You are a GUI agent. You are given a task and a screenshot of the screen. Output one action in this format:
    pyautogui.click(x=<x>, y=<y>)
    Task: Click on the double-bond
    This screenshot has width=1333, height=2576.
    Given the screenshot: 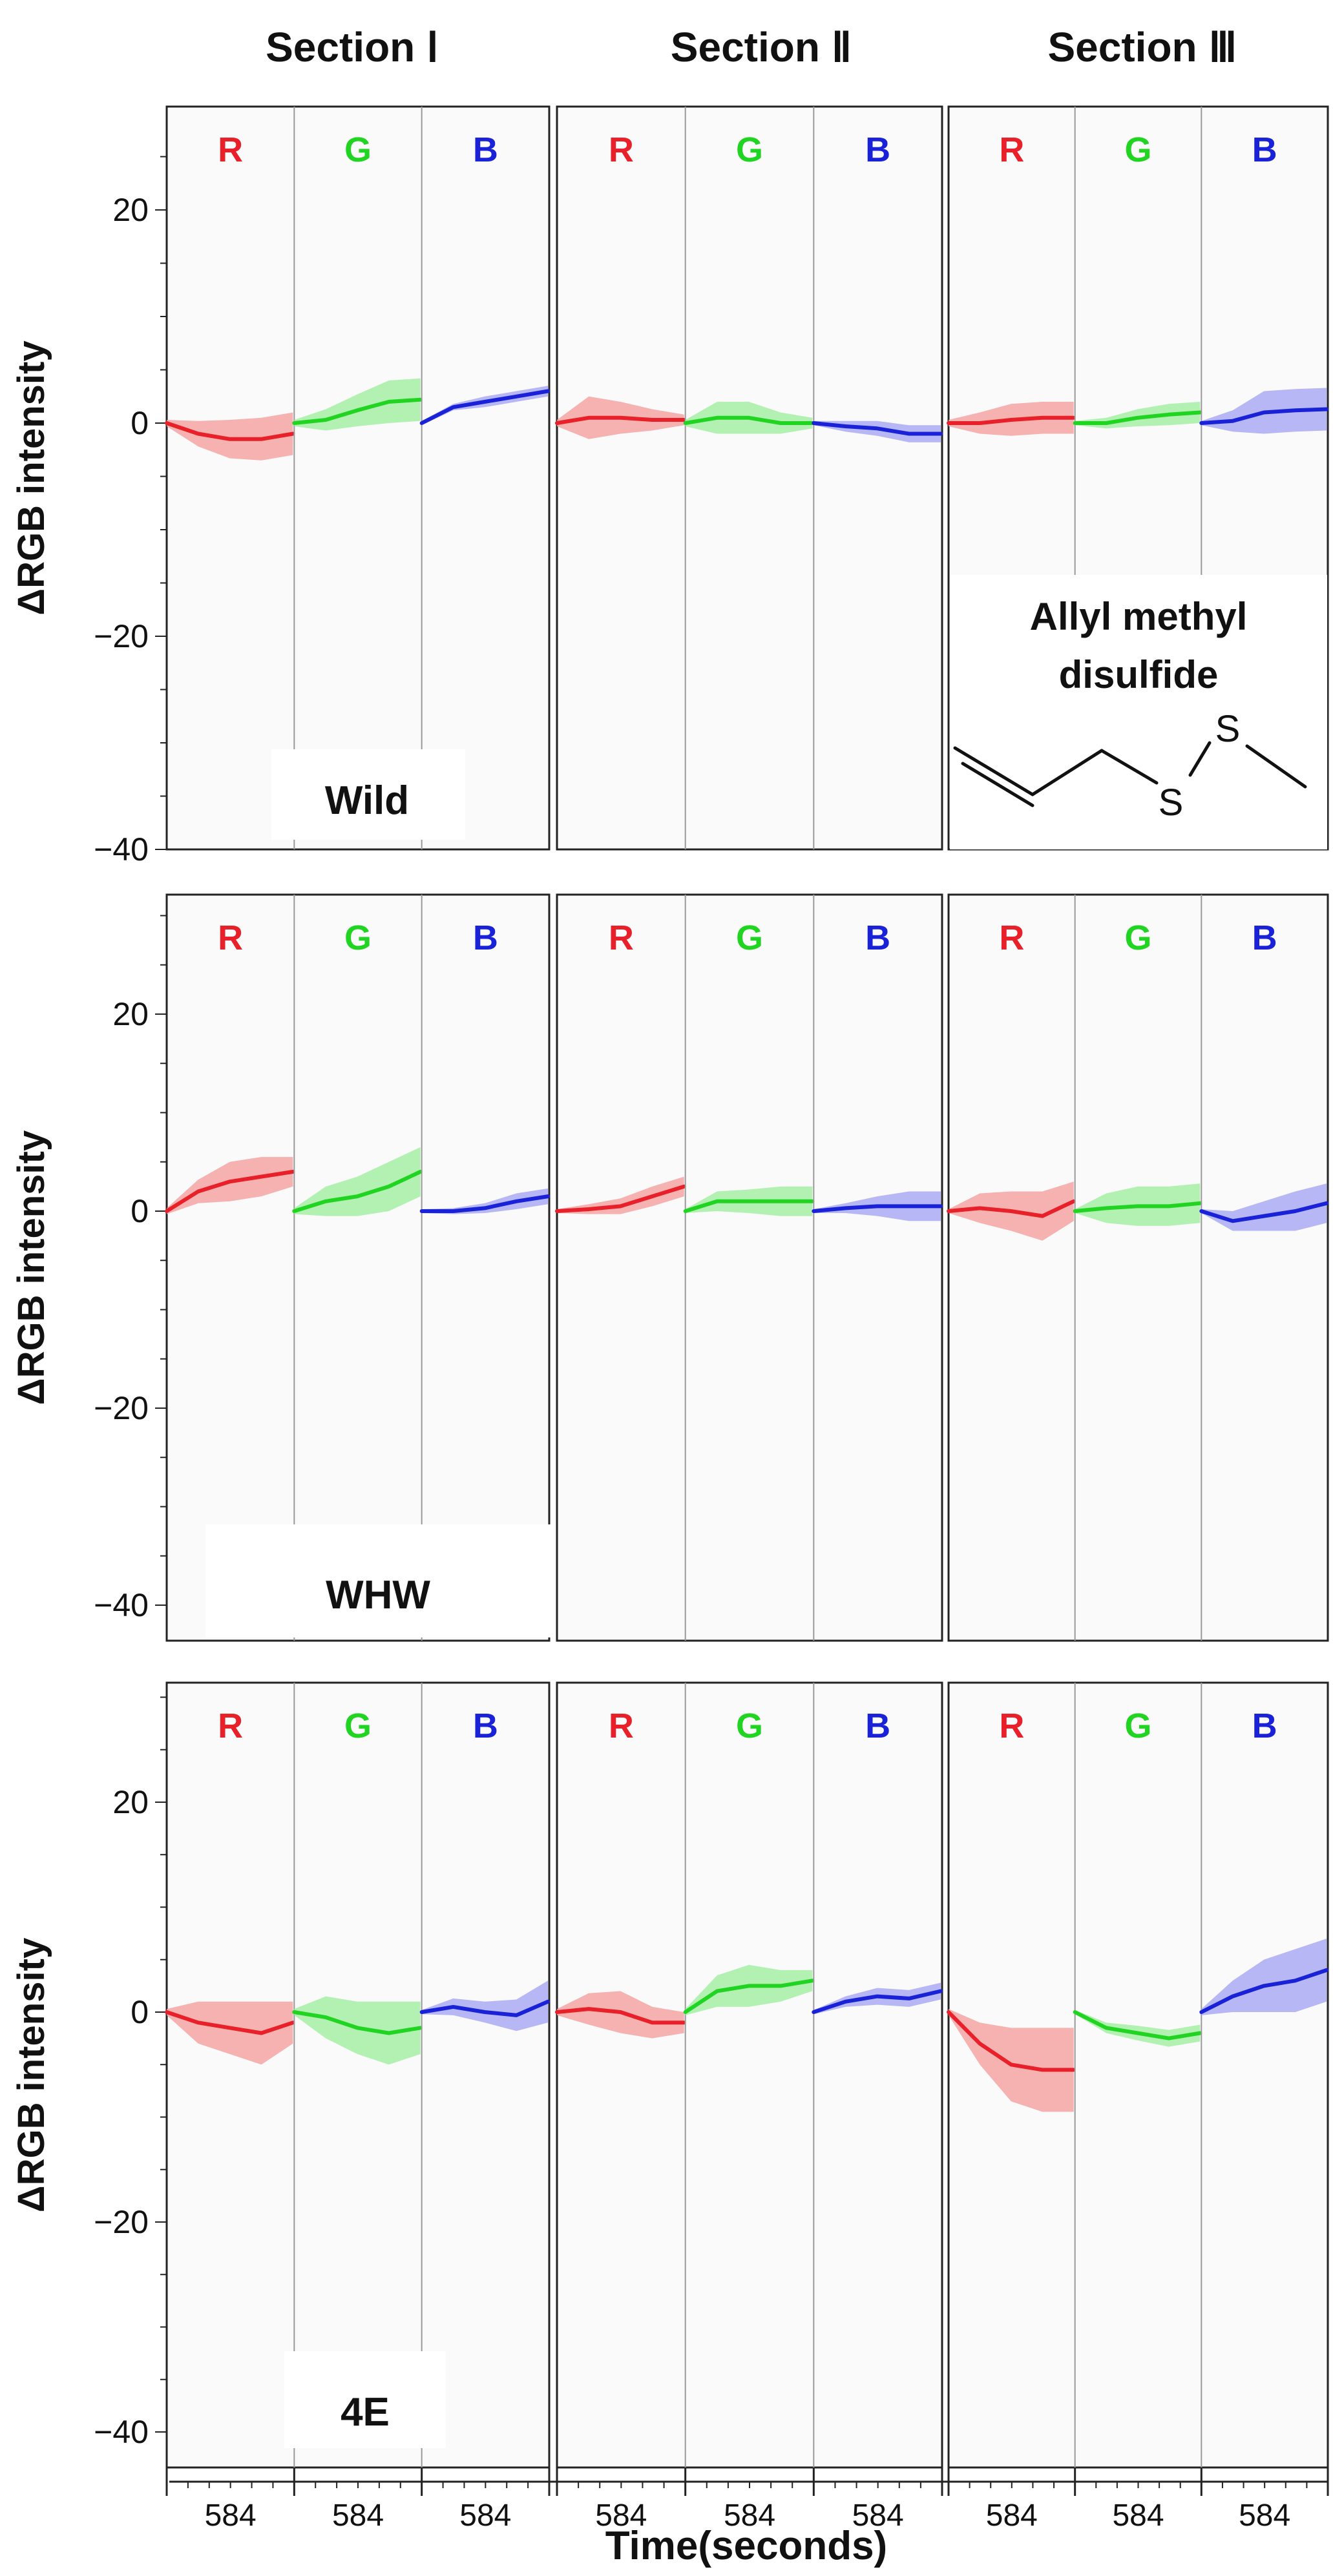 What is the action you would take?
    pyautogui.click(x=997, y=784)
    